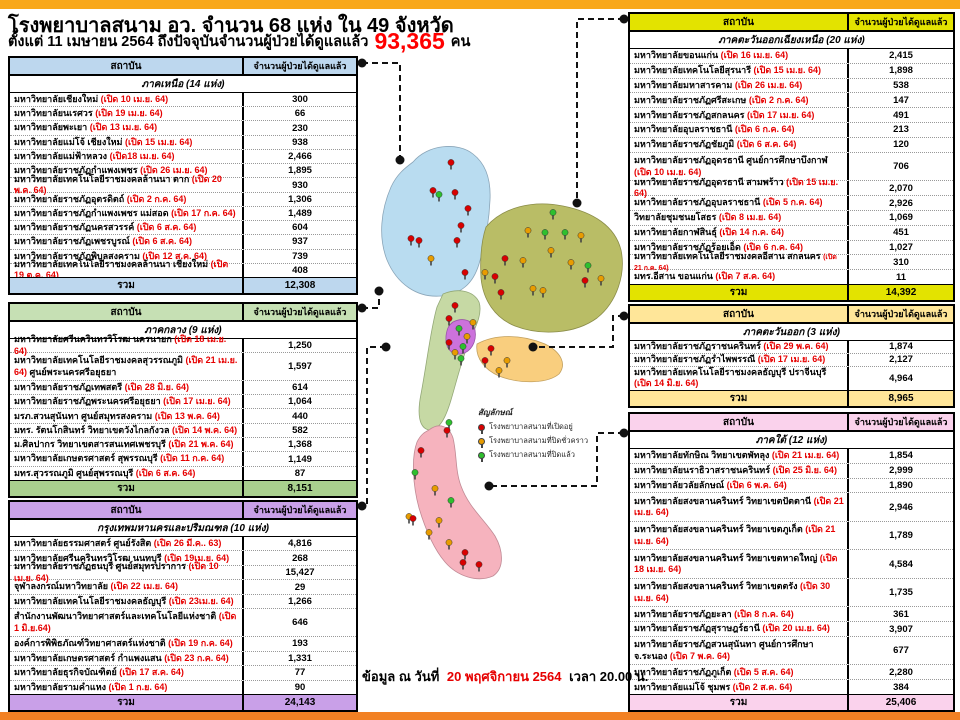 This screenshot has height=720, width=960. Describe the element at coordinates (183, 487) in the screenshot. I see `total-row: รวม 8,151` at that location.